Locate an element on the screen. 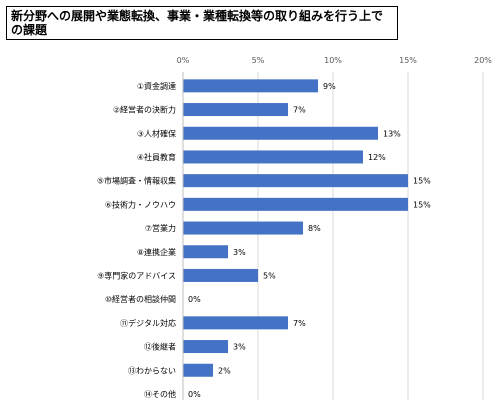 The height and width of the screenshot is (405, 500). category-label: ⑨専門家のアドバイス is located at coordinates (136, 275).